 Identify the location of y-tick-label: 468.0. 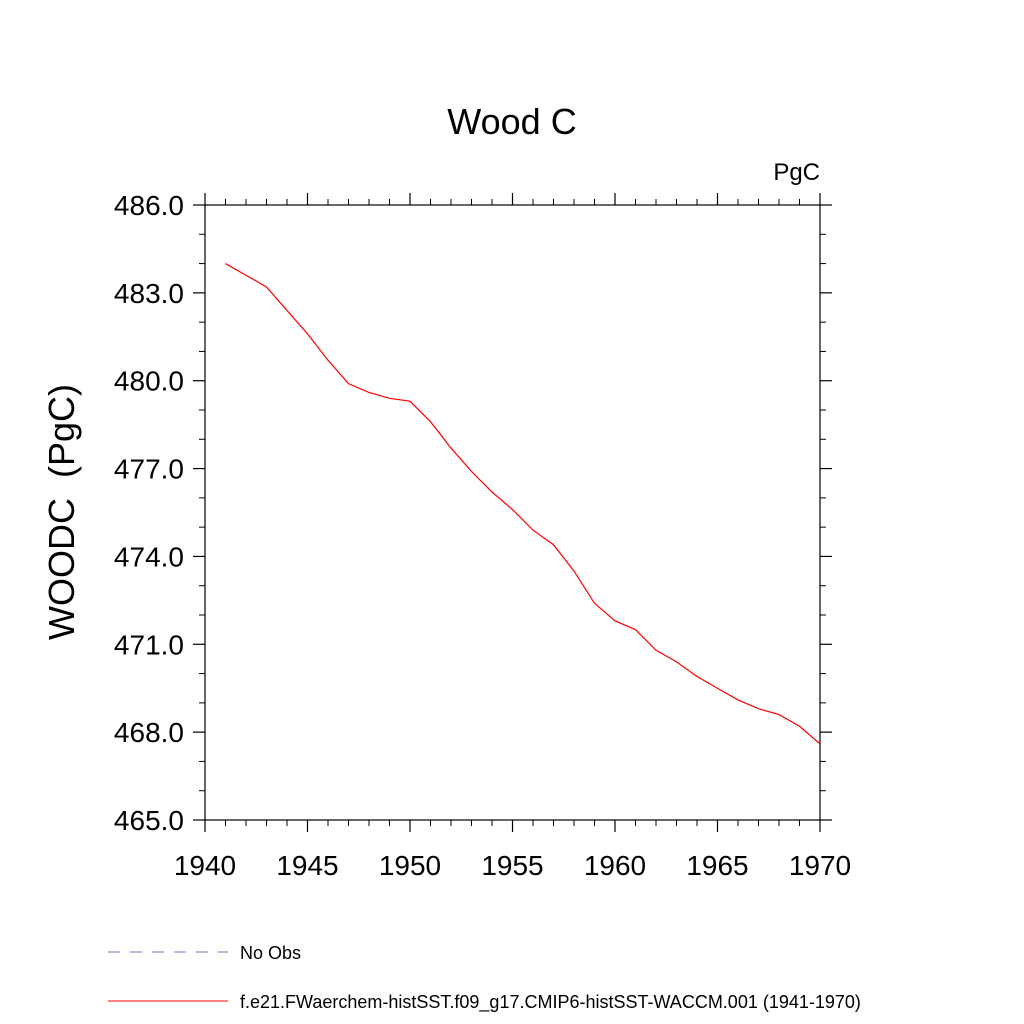
(149, 732).